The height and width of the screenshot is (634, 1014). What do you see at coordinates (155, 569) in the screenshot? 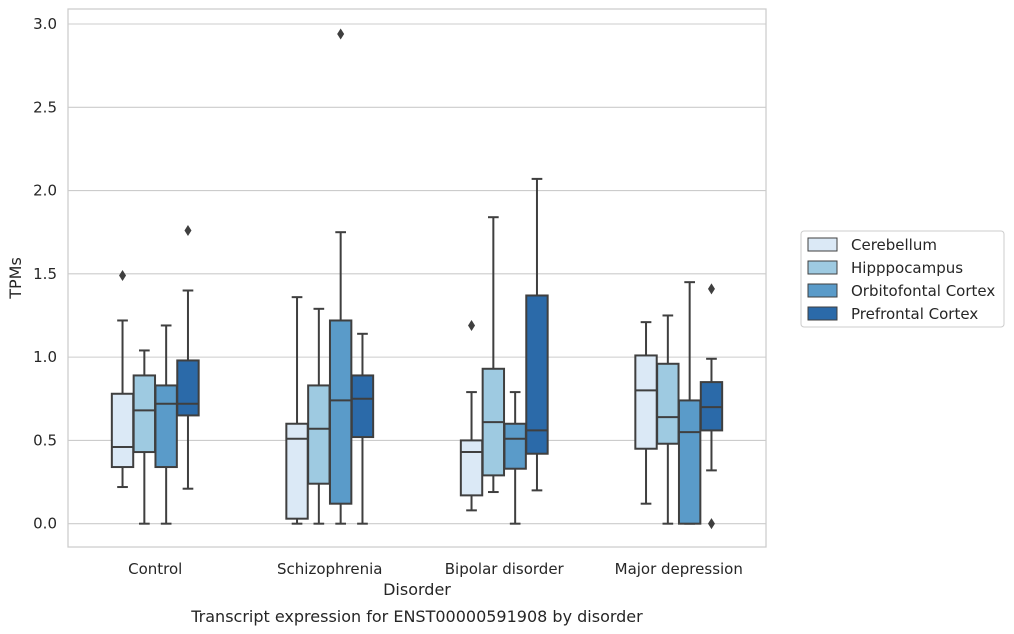
I see `x-tick-label: Control` at bounding box center [155, 569].